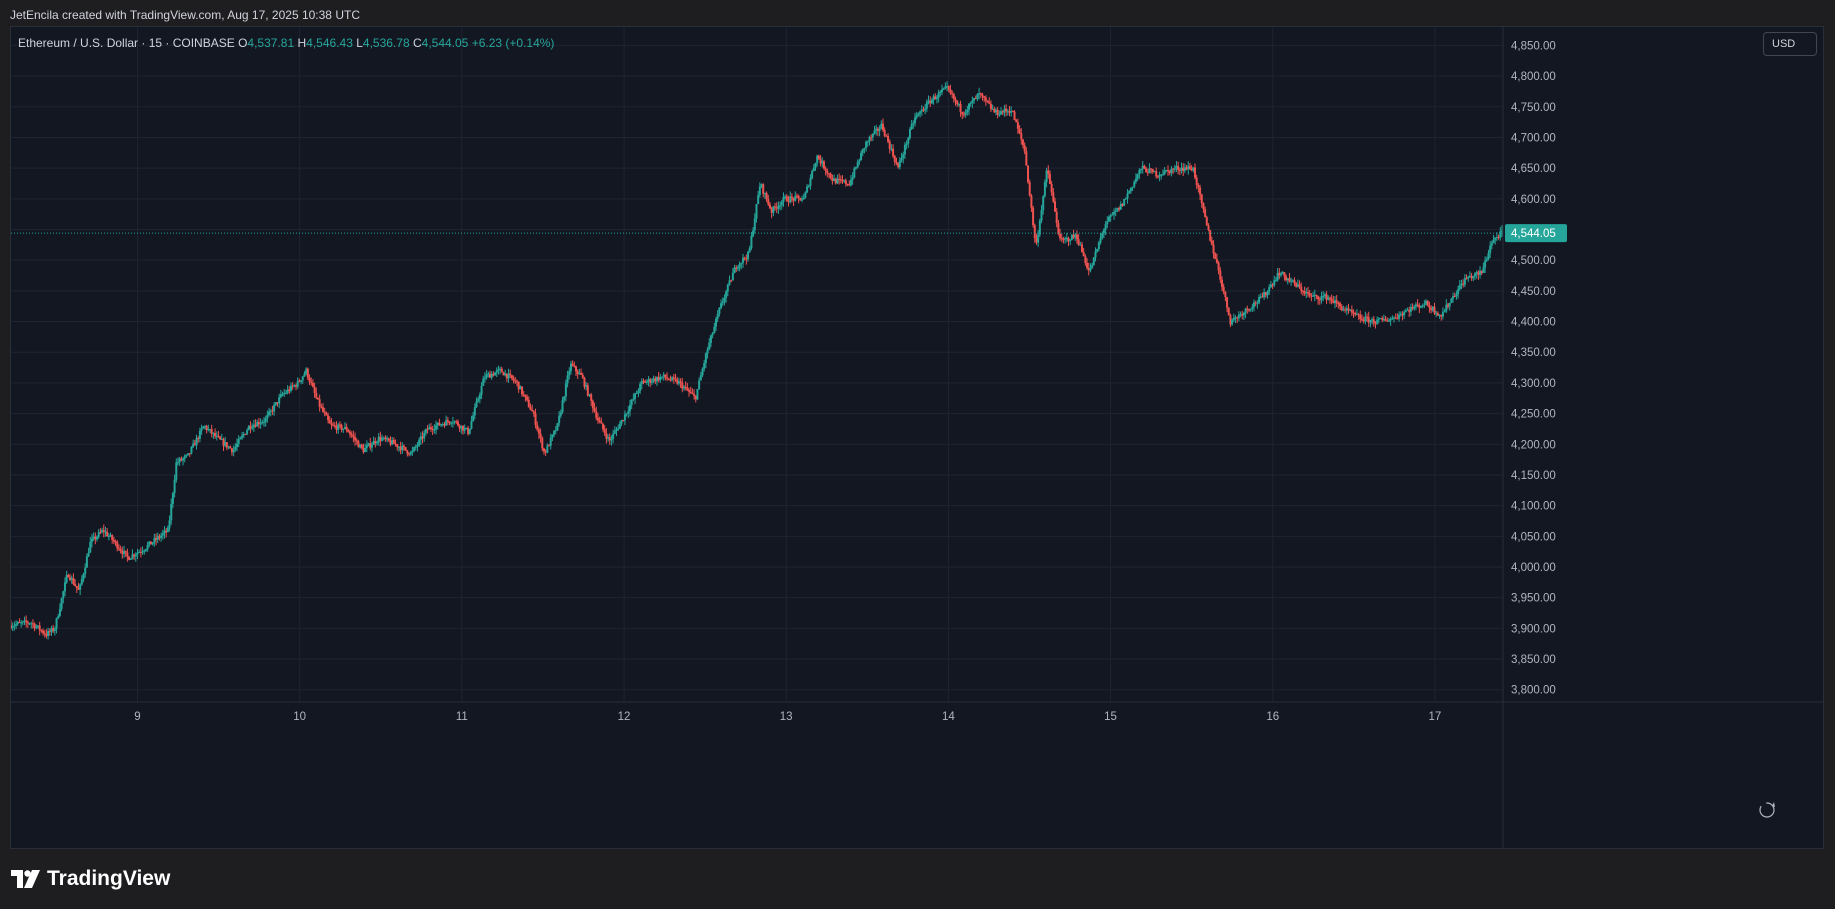  What do you see at coordinates (462, 717) in the screenshot?
I see `time-tick-label: 11` at bounding box center [462, 717].